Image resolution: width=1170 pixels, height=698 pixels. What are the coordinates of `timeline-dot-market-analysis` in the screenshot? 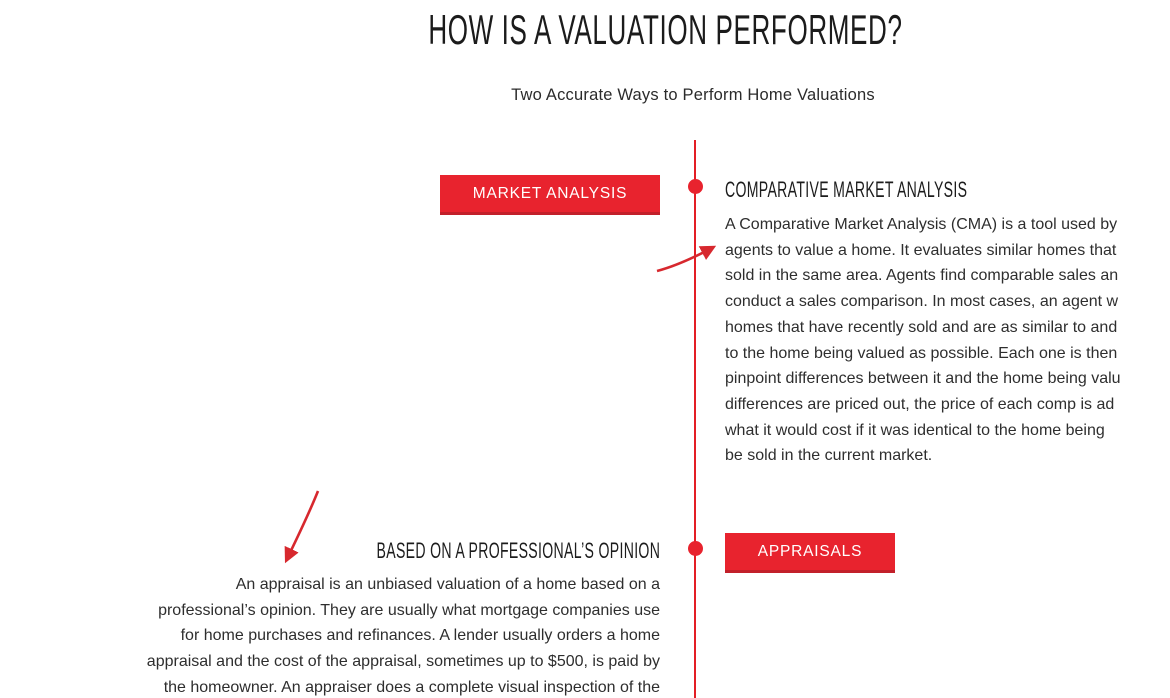 It's located at (695, 186).